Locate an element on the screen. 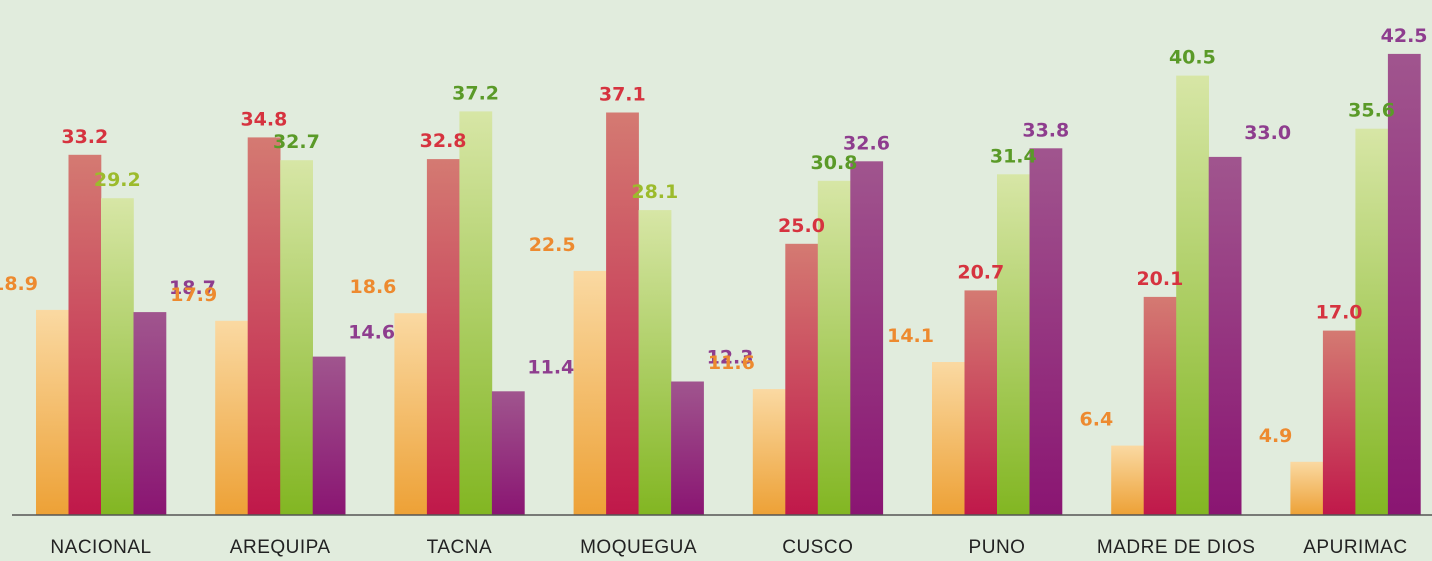 This screenshot has height=561, width=1432. category-label: MADRE DE DIOS is located at coordinates (1176, 547).